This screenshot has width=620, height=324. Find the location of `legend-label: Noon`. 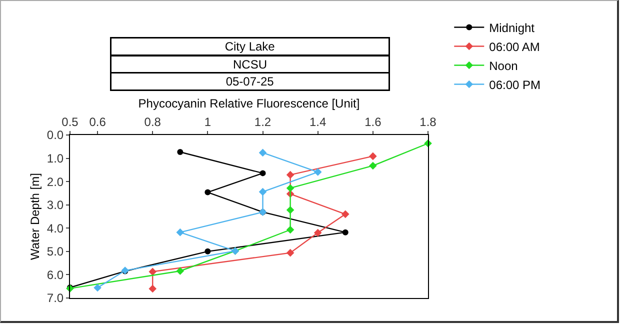

legend-label: Noon is located at coordinates (503, 65).